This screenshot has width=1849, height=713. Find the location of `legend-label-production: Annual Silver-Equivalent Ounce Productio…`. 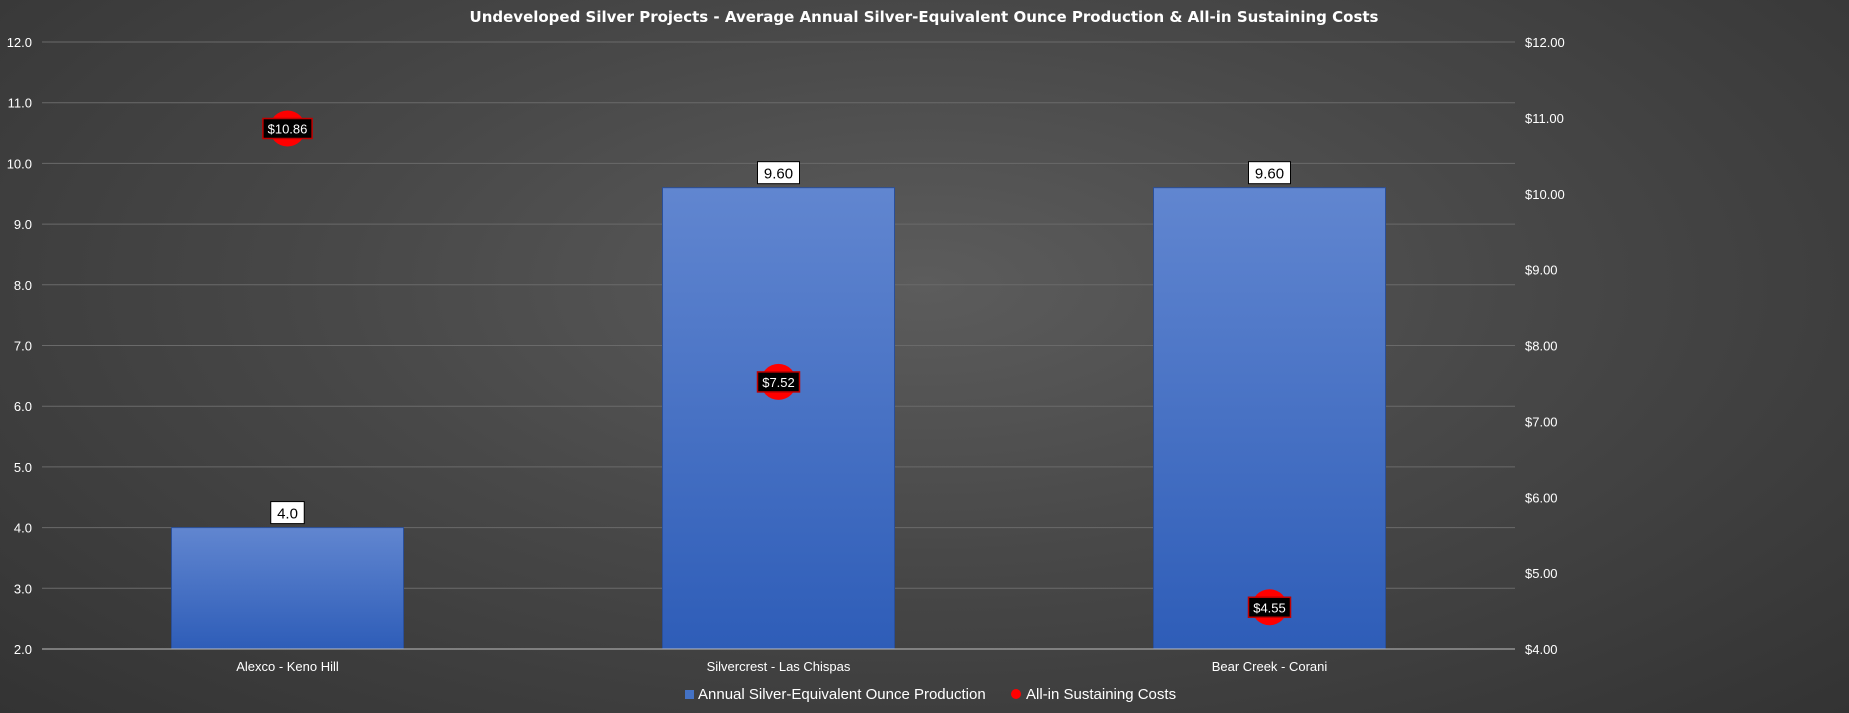

legend-label-production: Annual Silver-Equivalent Ounce Productio… is located at coordinates (842, 694).